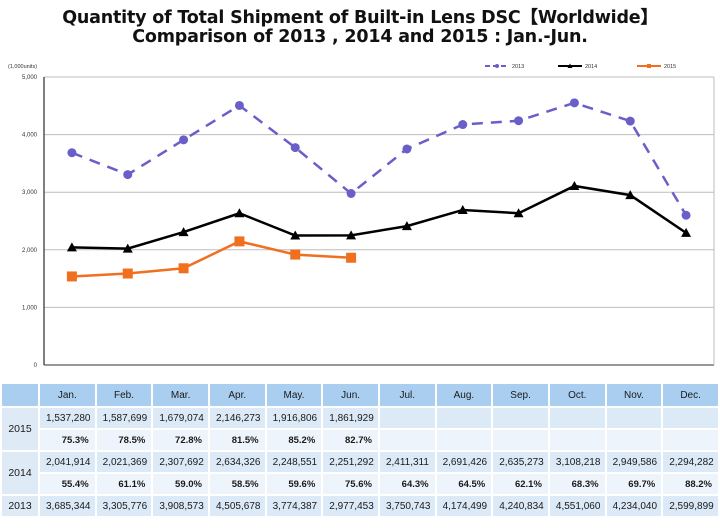 The width and height of the screenshot is (720, 528). Describe the element at coordinates (407, 484) in the screenshot. I see `percent-cell: 64.3%` at that location.